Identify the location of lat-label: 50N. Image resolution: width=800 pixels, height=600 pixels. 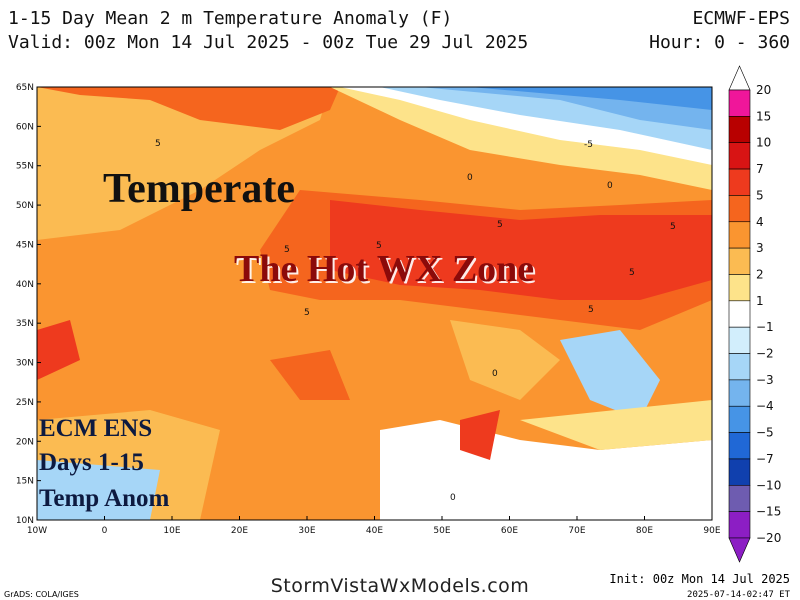
(25, 206).